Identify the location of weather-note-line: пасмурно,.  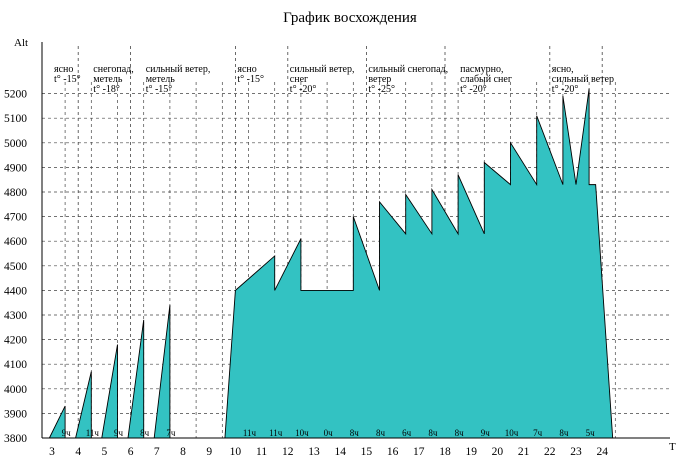
(481, 69).